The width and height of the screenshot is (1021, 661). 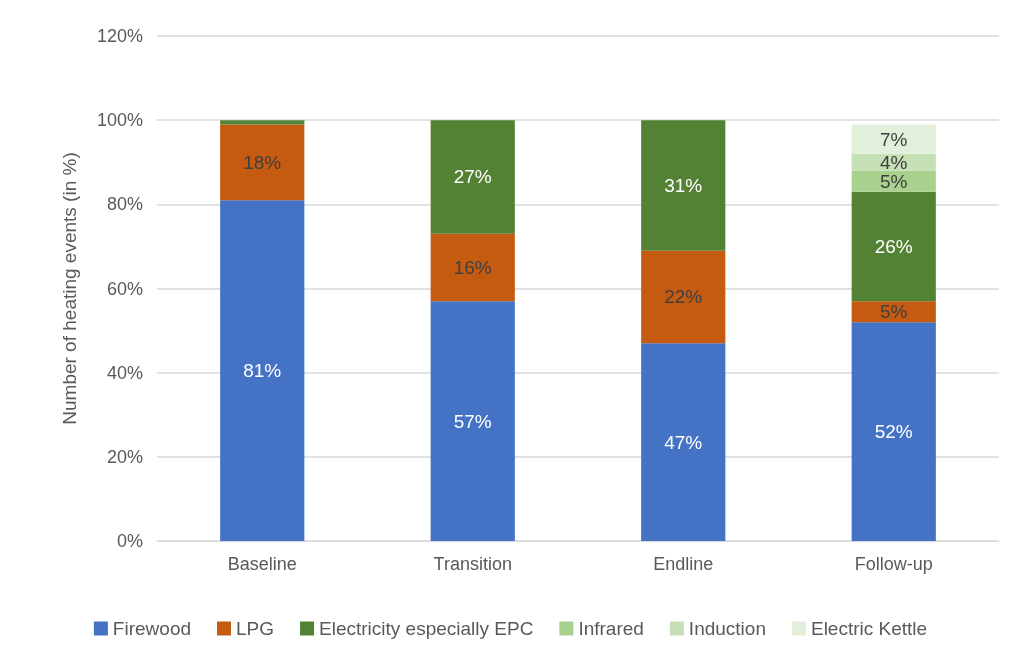 I want to click on data-label: 27%, so click(x=472, y=177).